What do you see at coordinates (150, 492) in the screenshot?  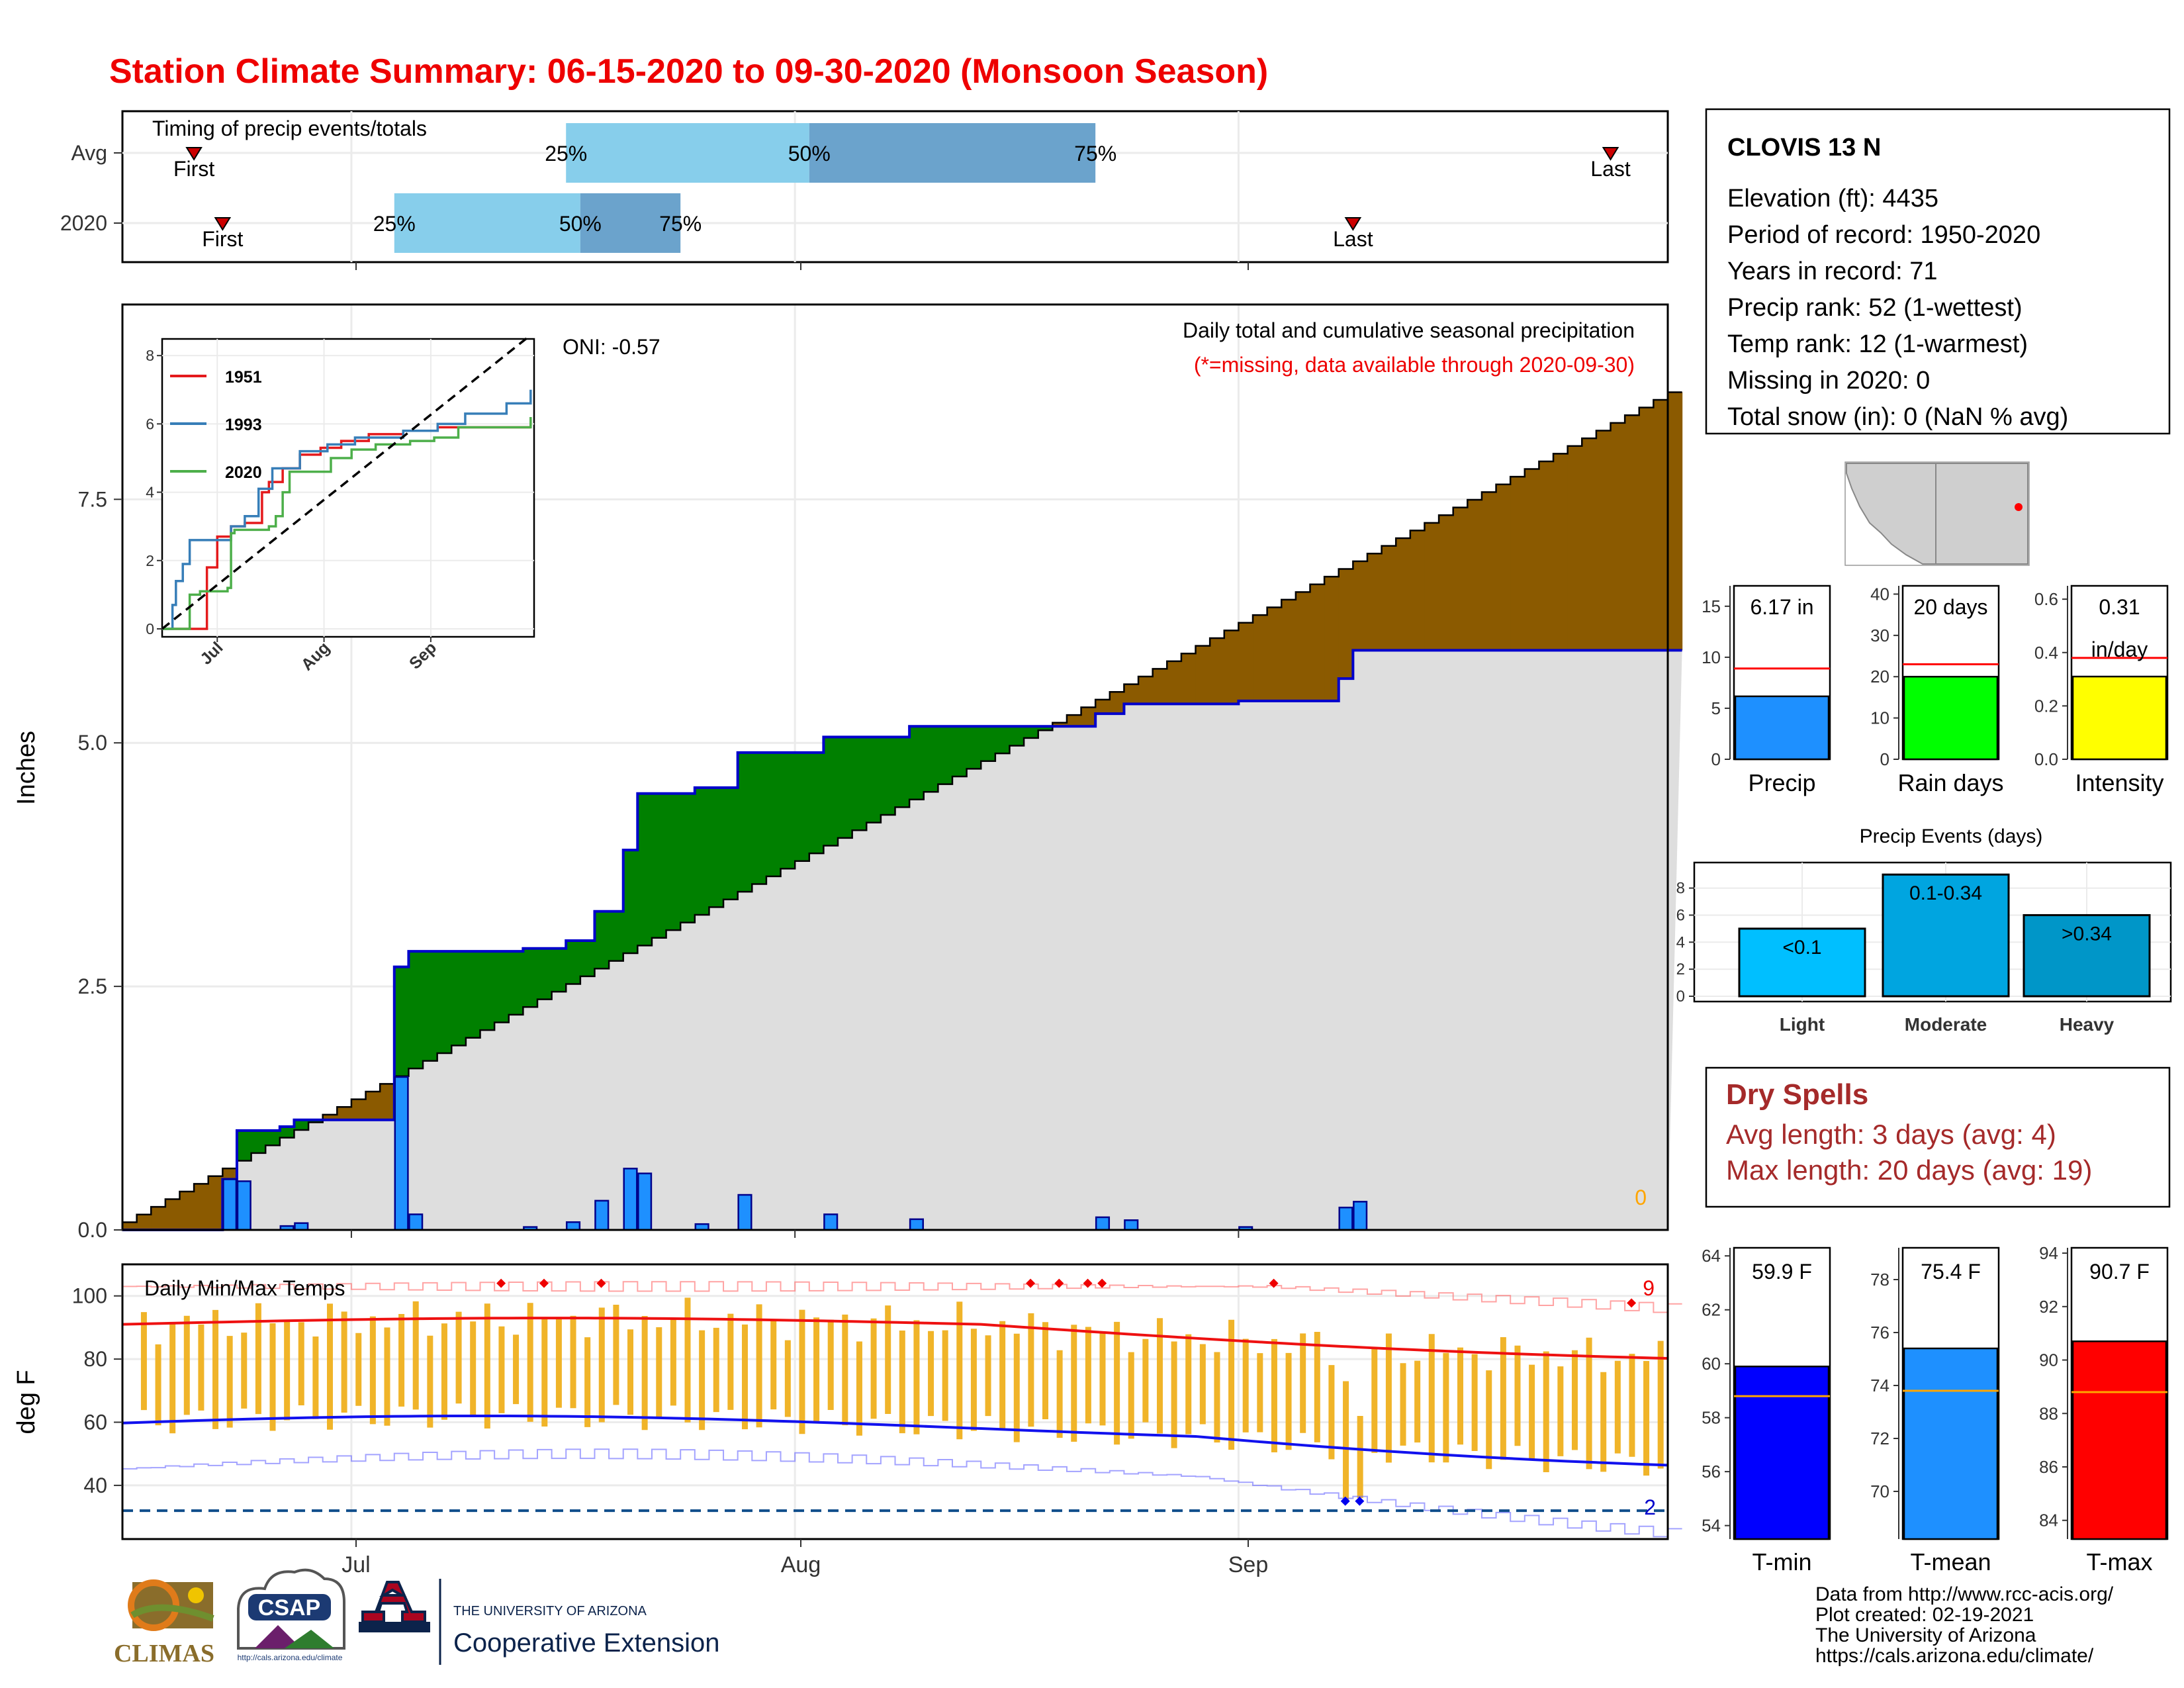 I see `inset-y-tick-label: 4` at bounding box center [150, 492].